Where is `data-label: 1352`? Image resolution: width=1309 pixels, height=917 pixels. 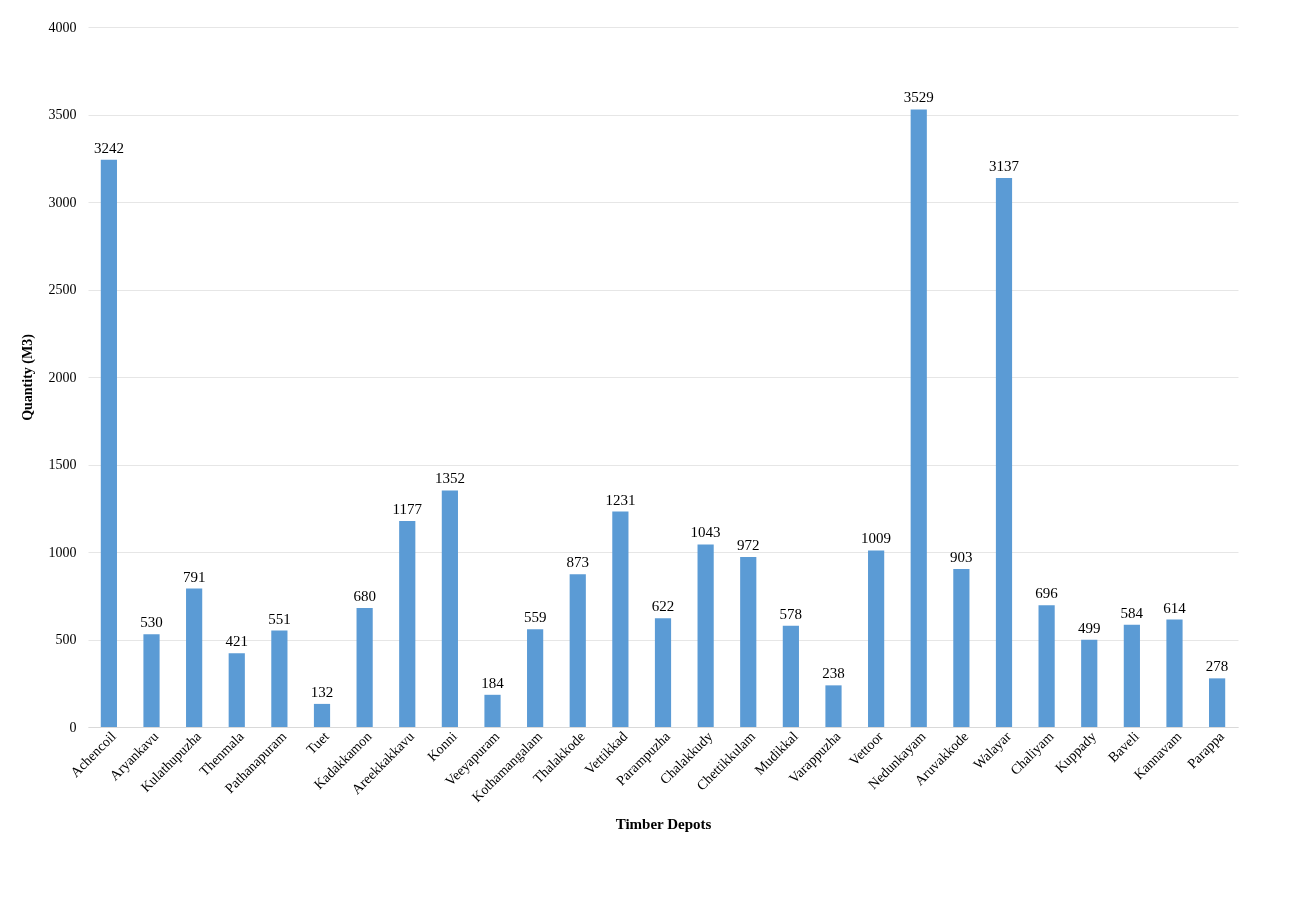 data-label: 1352 is located at coordinates (449, 478).